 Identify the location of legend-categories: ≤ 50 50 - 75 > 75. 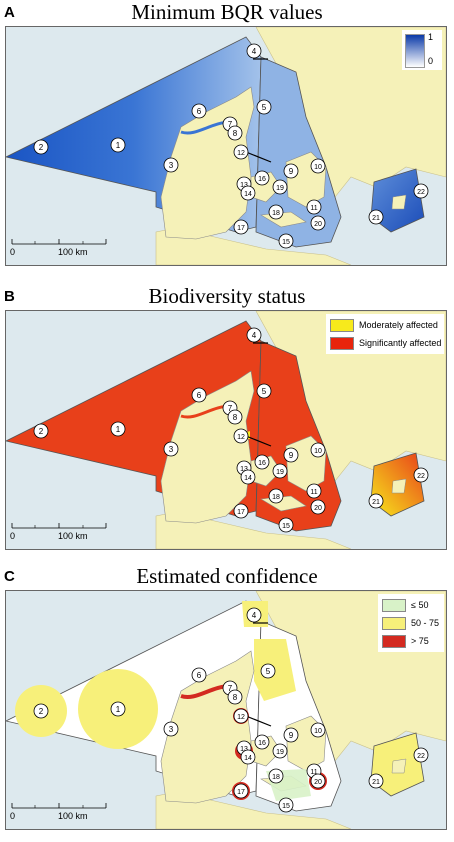
(411, 623).